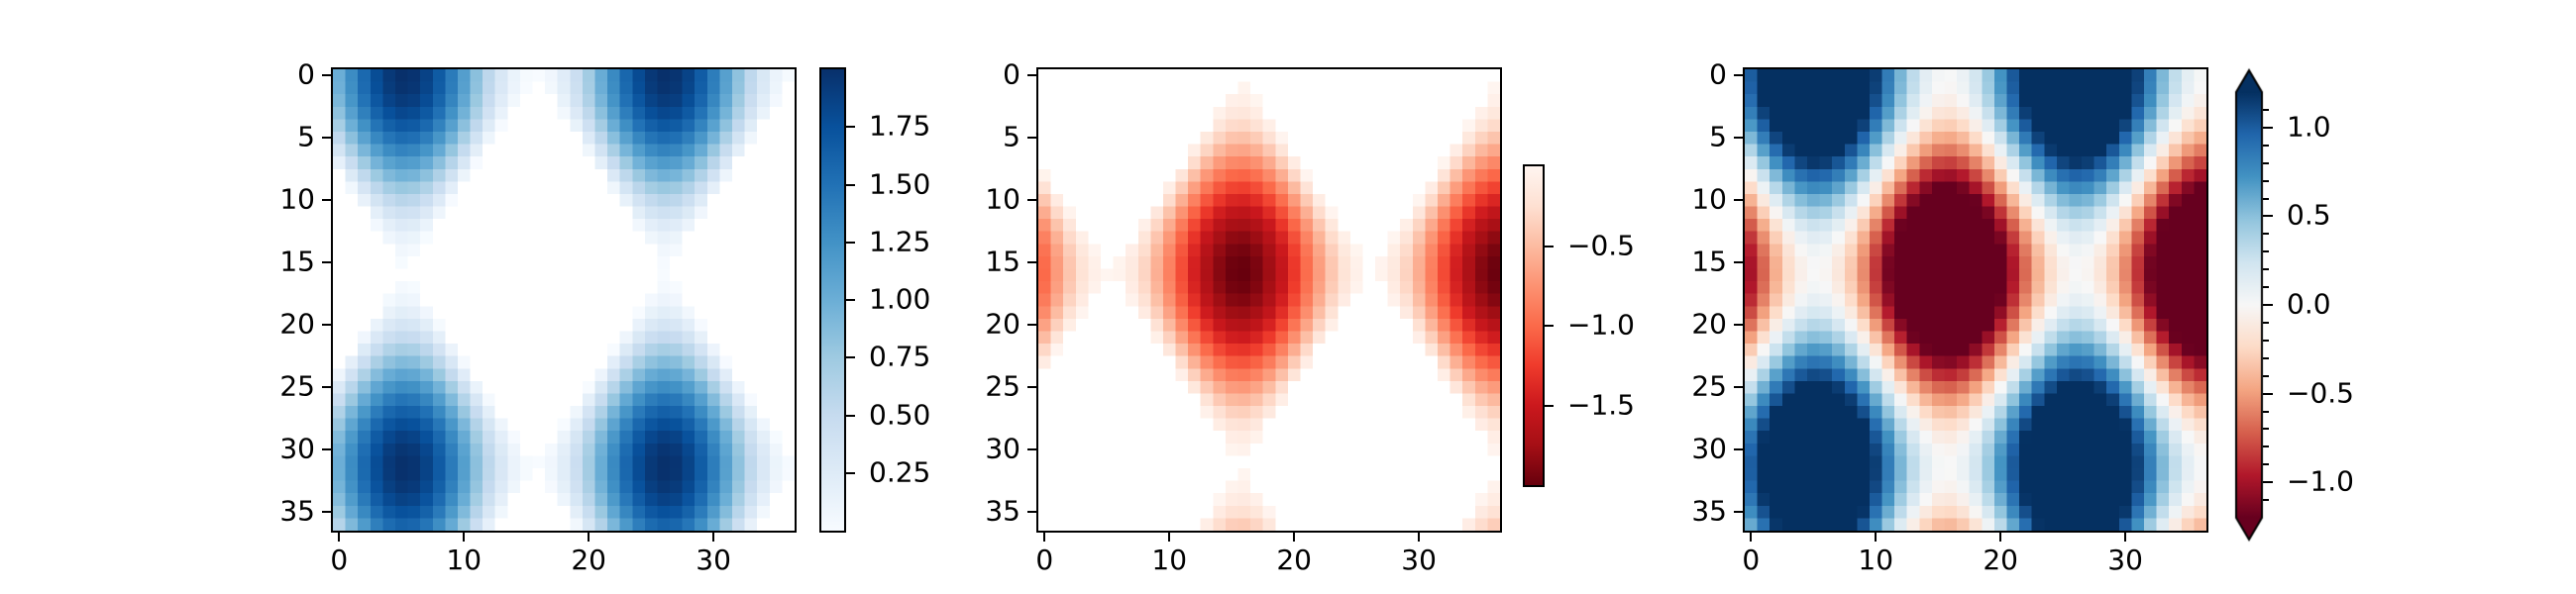 This screenshot has width=2576, height=594. What do you see at coordinates (900, 414) in the screenshot?
I see `colorbar-tick-label: 0.50` at bounding box center [900, 414].